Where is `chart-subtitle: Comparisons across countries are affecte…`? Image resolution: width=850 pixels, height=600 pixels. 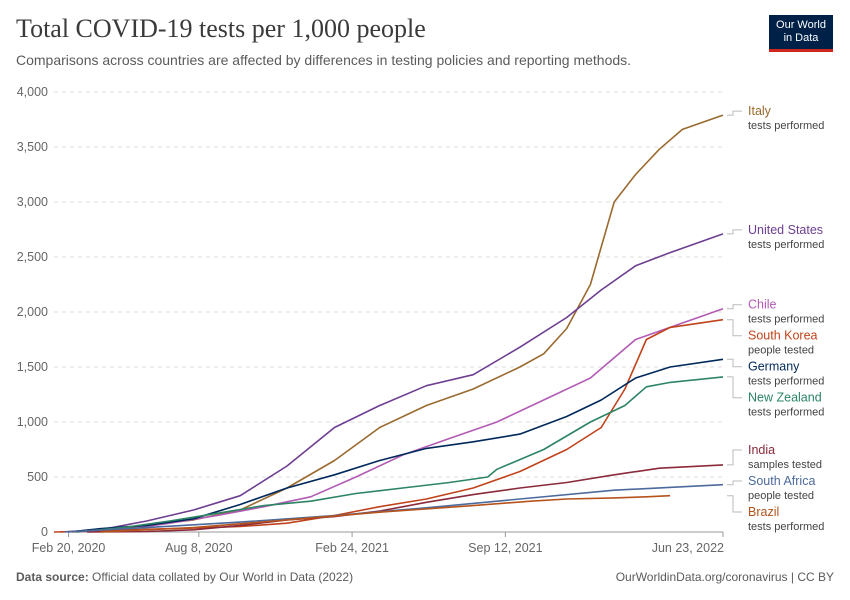 chart-subtitle: Comparisons across countries are affecte… is located at coordinates (324, 60).